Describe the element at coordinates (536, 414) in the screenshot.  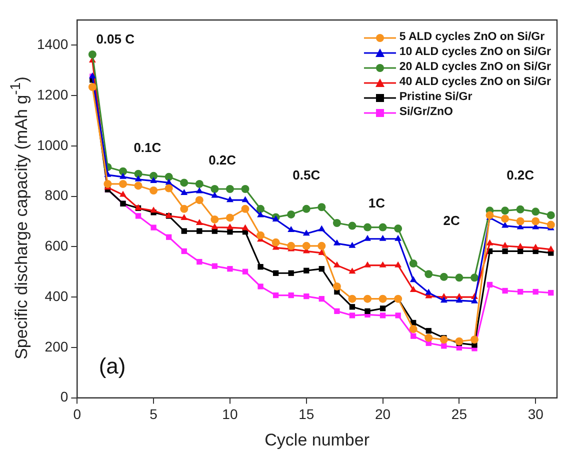
I see `x-tick-label: 30` at that location.